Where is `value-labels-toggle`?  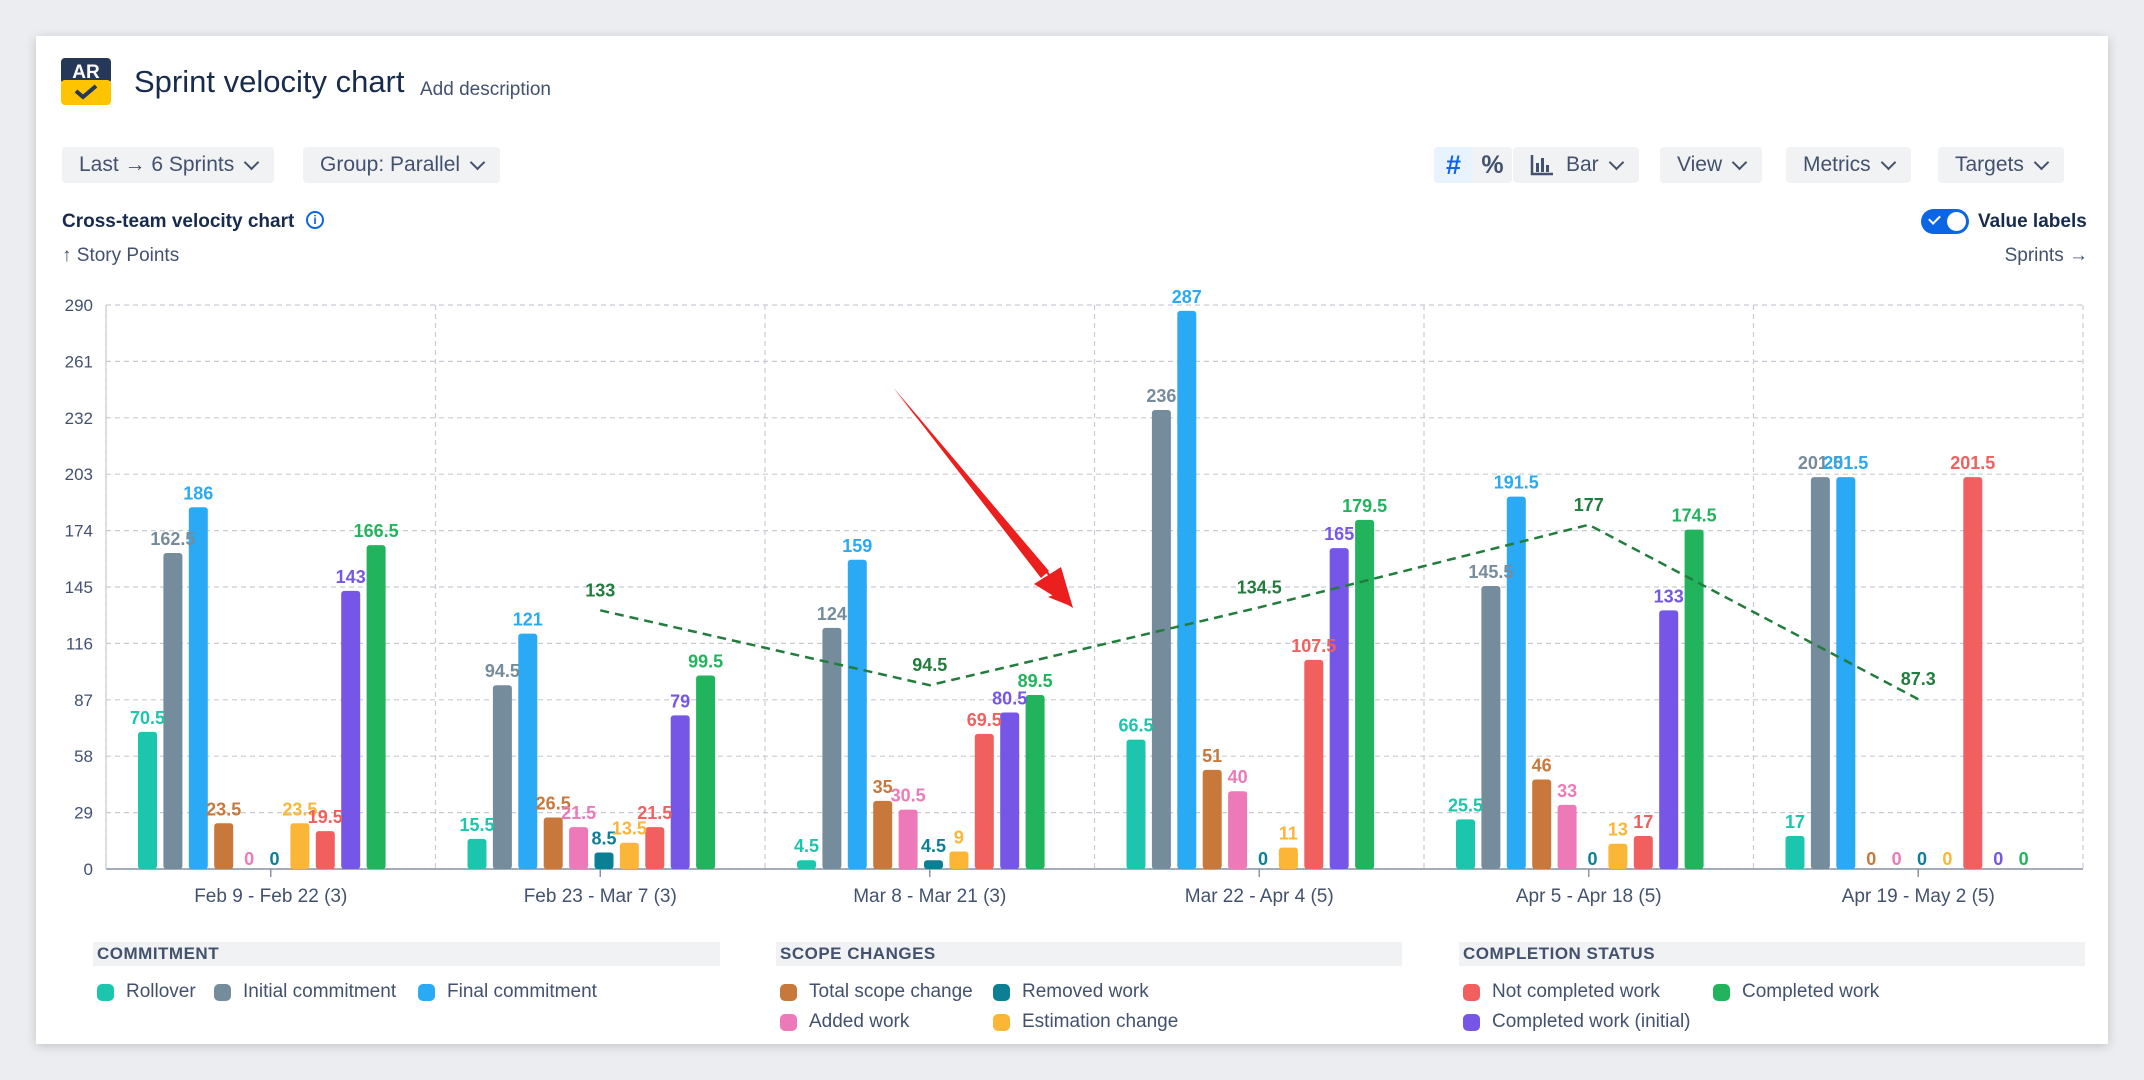
value-labels-toggle is located at coordinates (1945, 221).